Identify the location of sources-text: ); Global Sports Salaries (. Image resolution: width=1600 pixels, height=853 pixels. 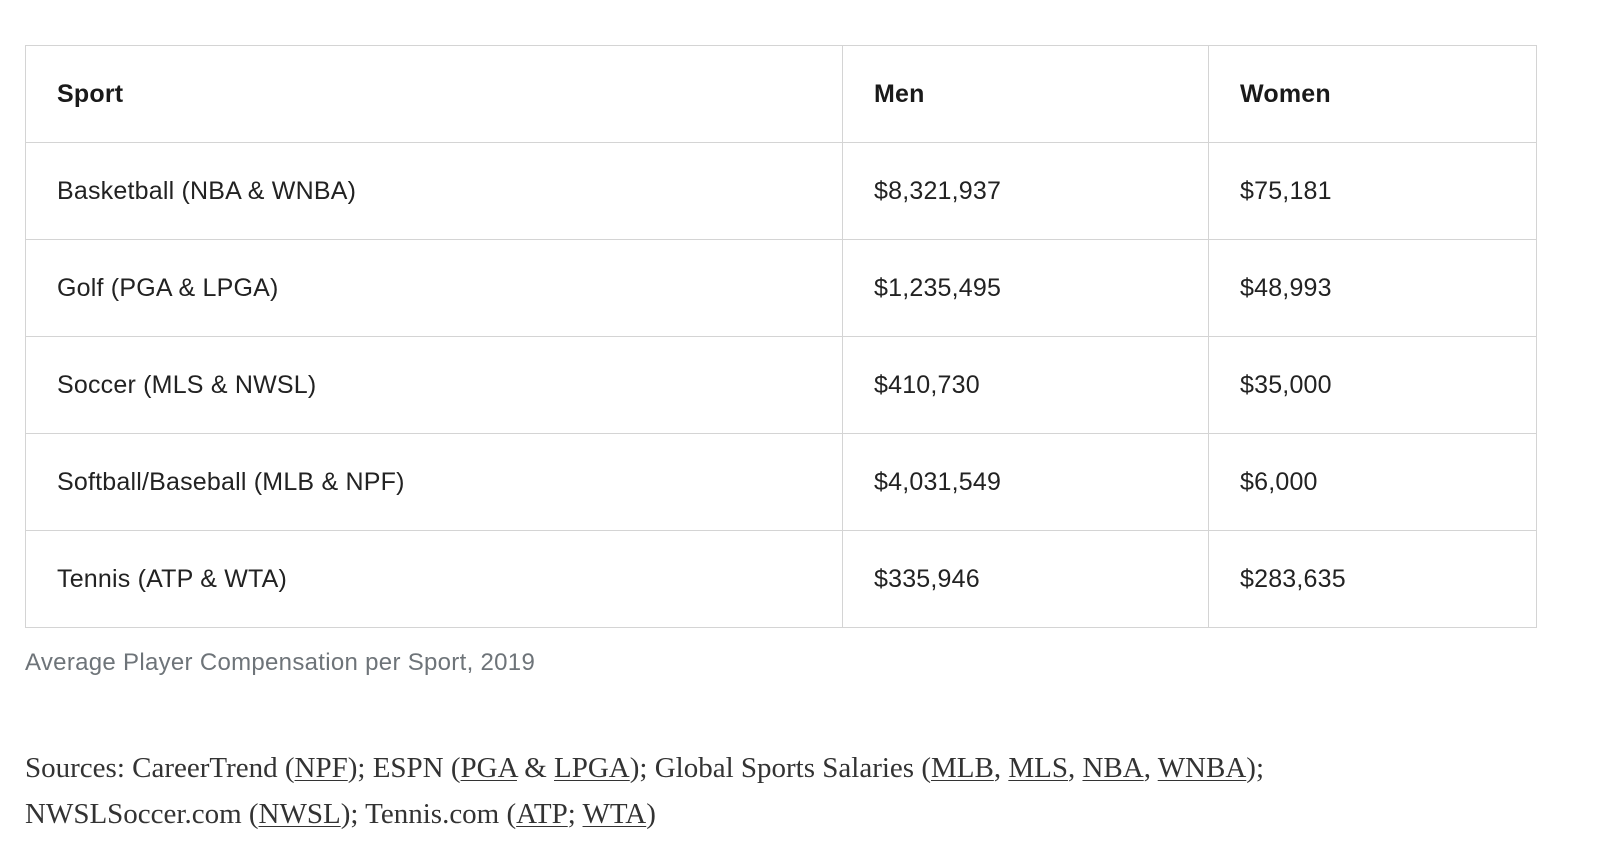
(780, 768).